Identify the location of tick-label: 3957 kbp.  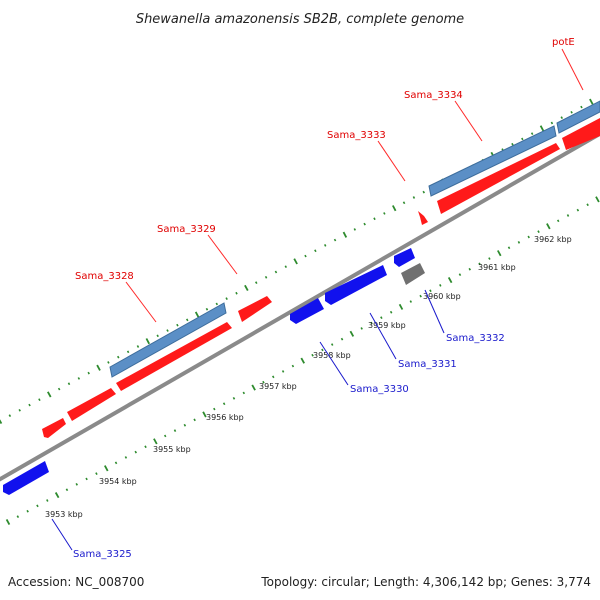
(278, 386).